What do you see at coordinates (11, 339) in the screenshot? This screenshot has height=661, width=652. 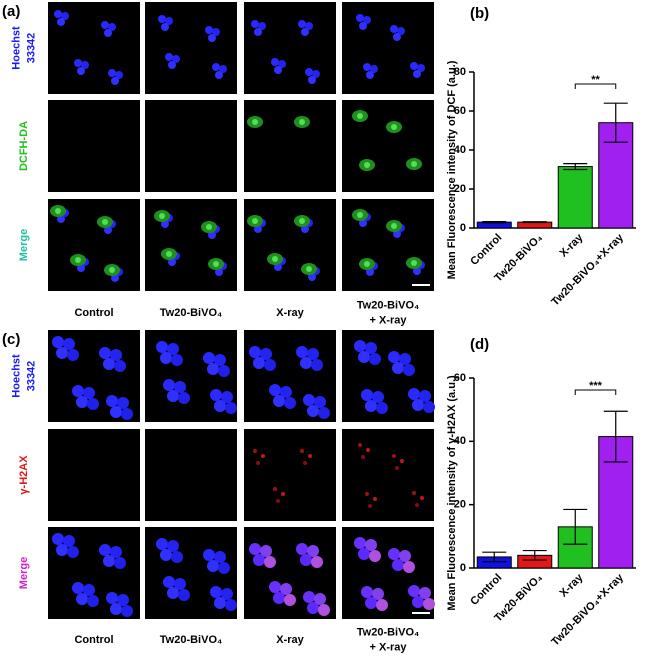 I see `panel-label: (c)` at bounding box center [11, 339].